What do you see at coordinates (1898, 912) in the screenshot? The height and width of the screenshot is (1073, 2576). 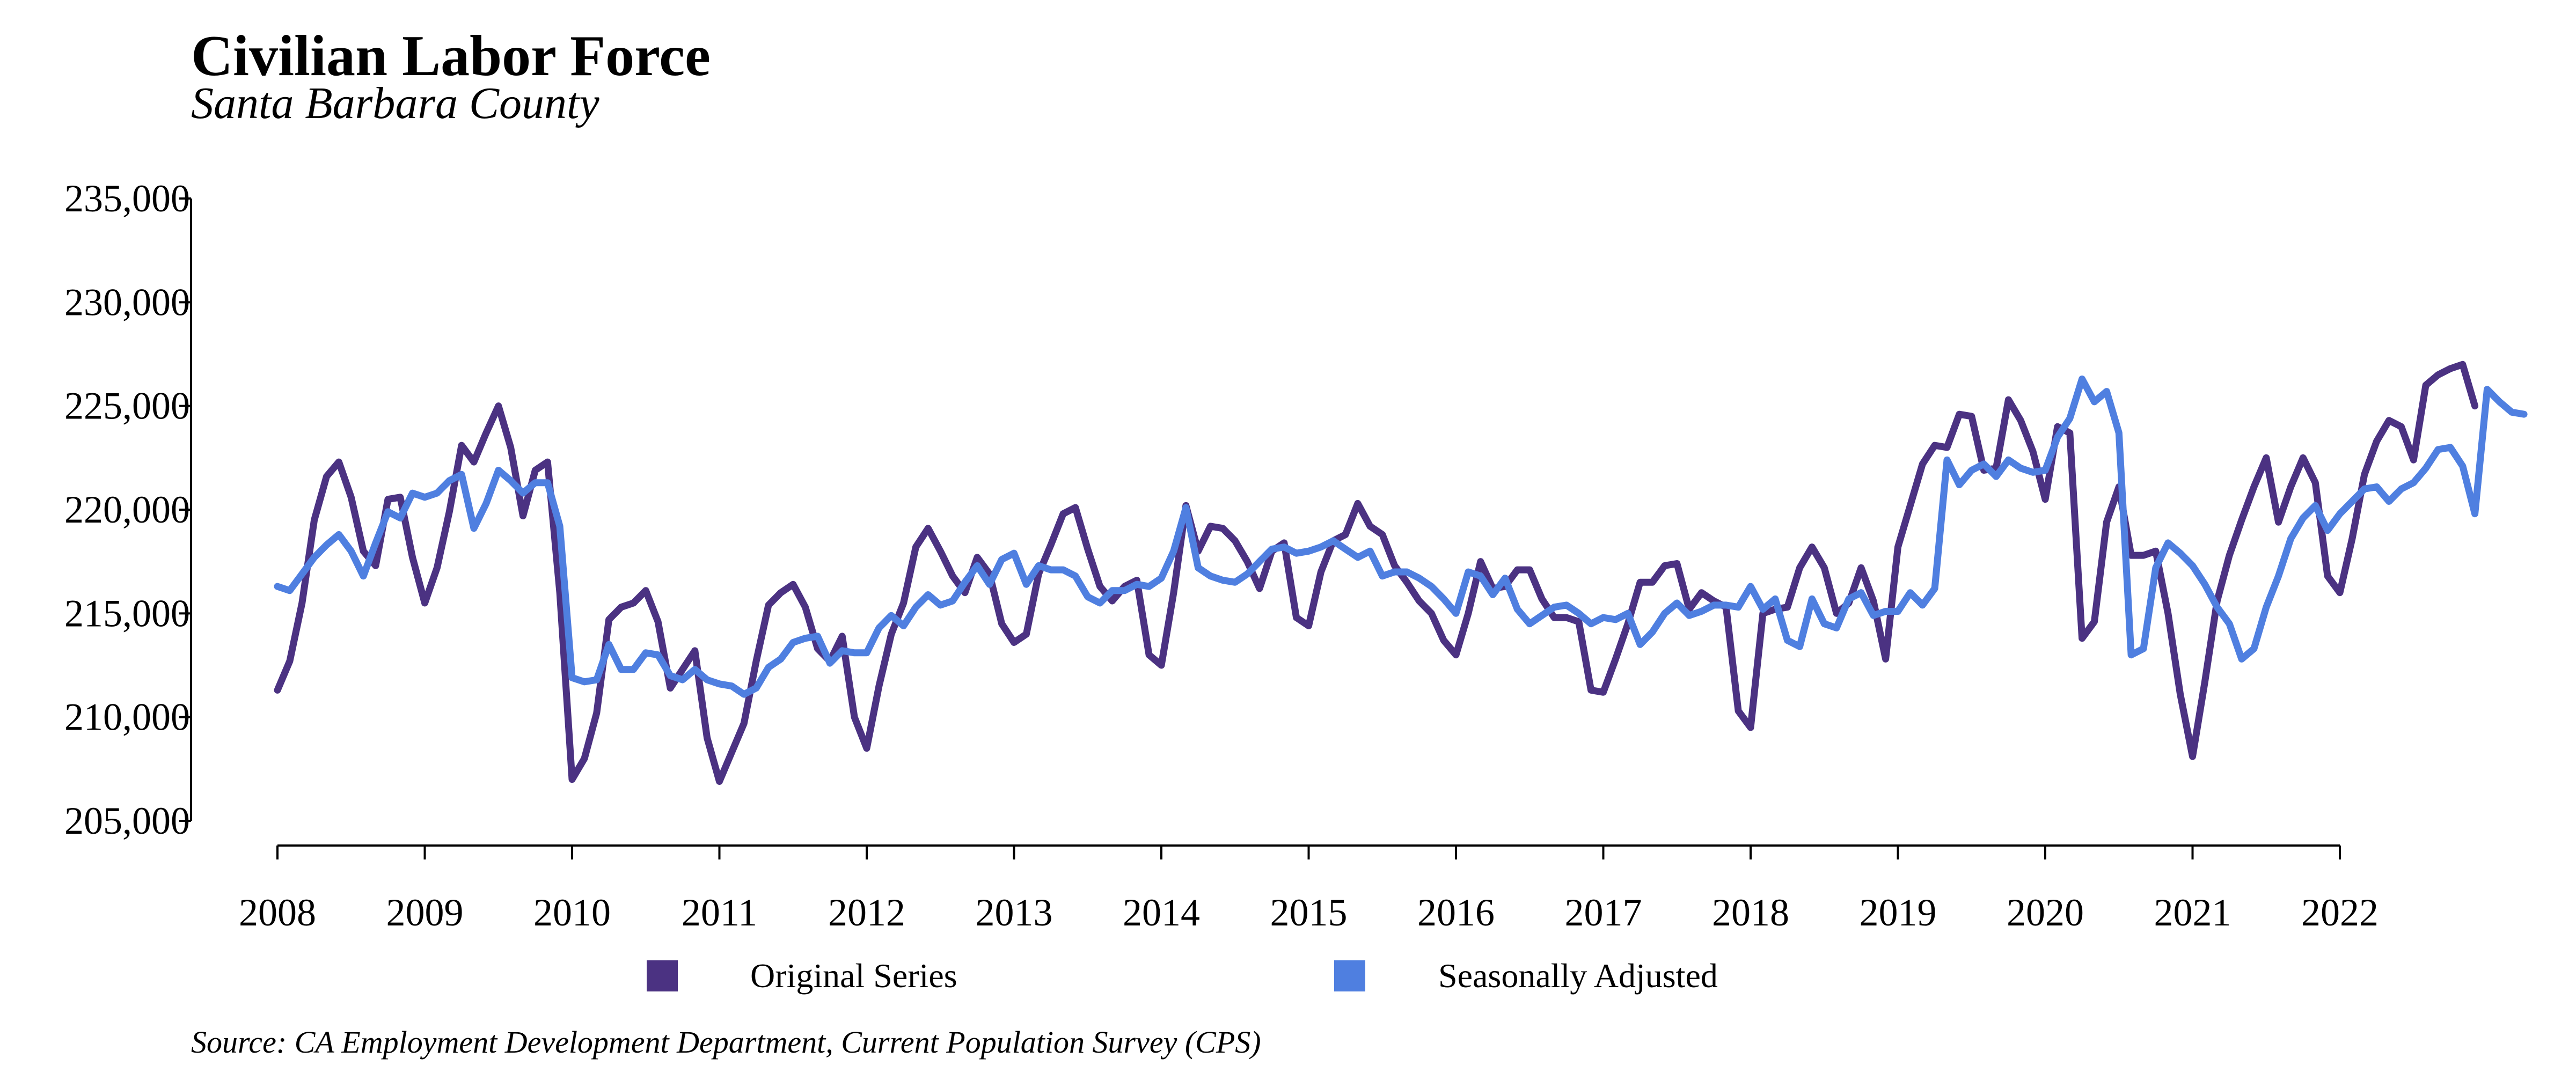 I see `x-tick-label: 2019` at bounding box center [1898, 912].